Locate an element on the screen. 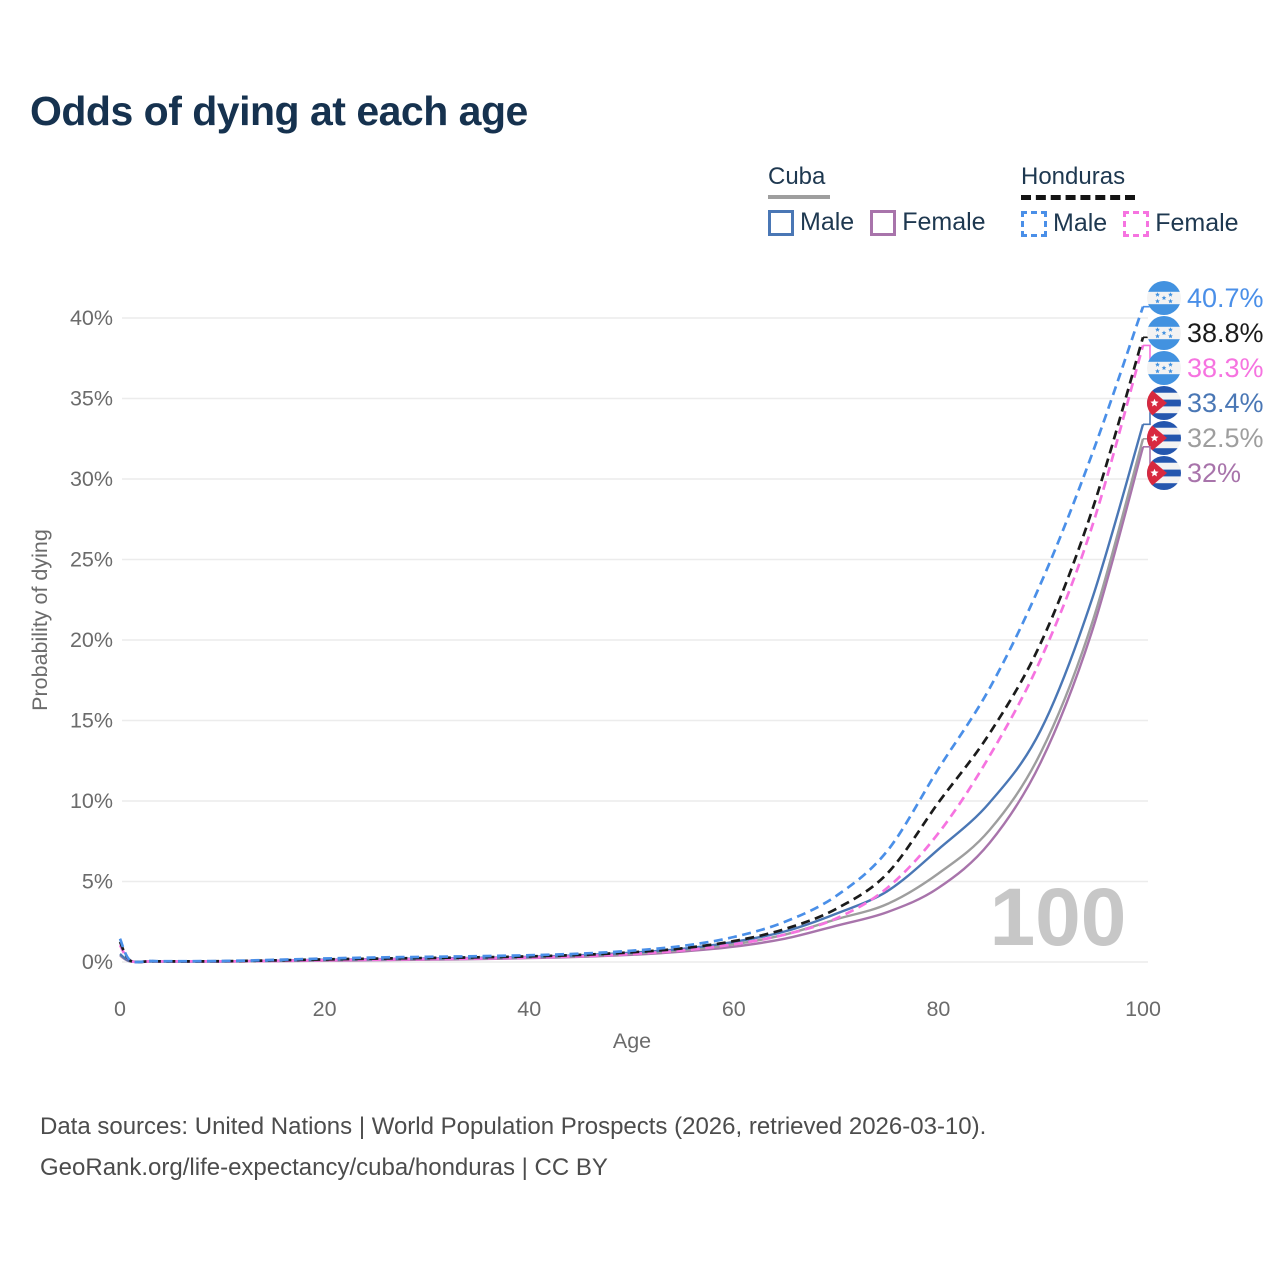 The height and width of the screenshot is (1280, 1280). legend-item-cuba-male: Male is located at coordinates (811, 222).